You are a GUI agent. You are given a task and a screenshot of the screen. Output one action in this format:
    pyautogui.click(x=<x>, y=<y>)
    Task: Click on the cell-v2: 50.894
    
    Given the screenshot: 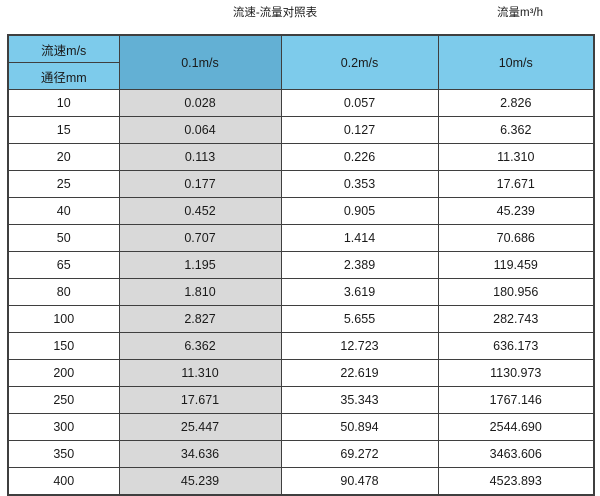 What is the action you would take?
    pyautogui.click(x=359, y=427)
    